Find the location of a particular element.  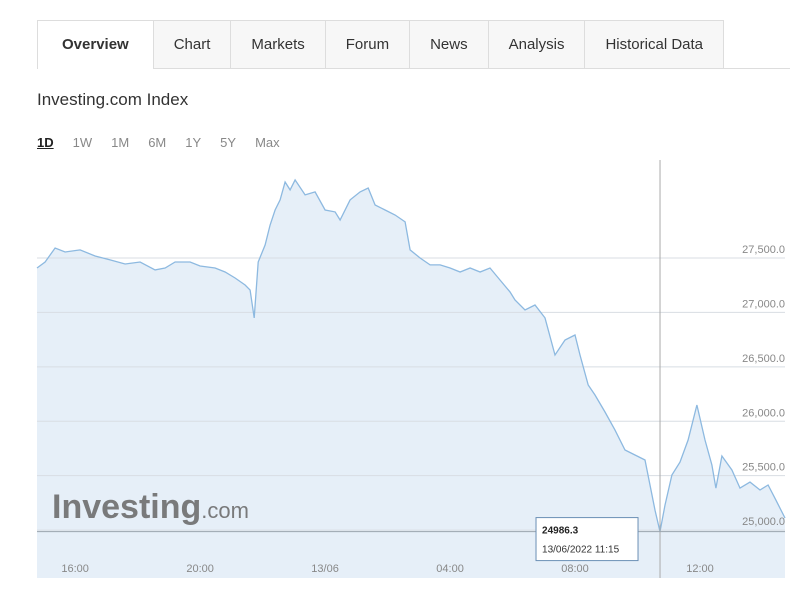

tab: News is located at coordinates (449, 44).